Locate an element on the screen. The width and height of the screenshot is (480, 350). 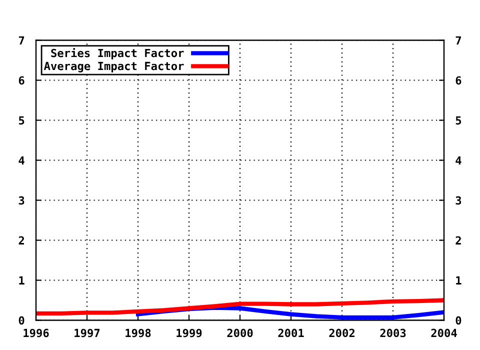
y2-tick-label: 4 is located at coordinates (459, 160).